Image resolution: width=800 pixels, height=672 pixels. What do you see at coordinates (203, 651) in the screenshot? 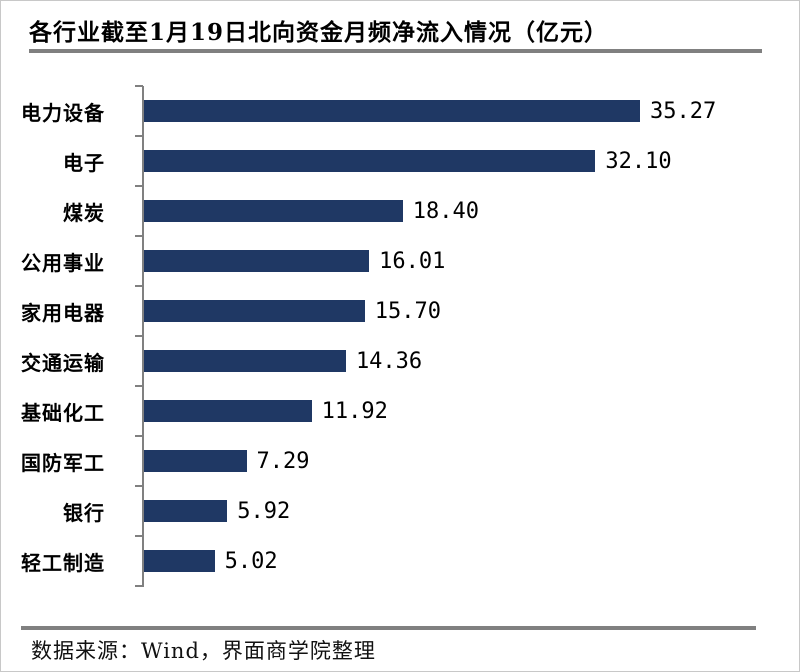
I see `source-note: 数据来源：Wind，界面商学院整理` at bounding box center [203, 651].